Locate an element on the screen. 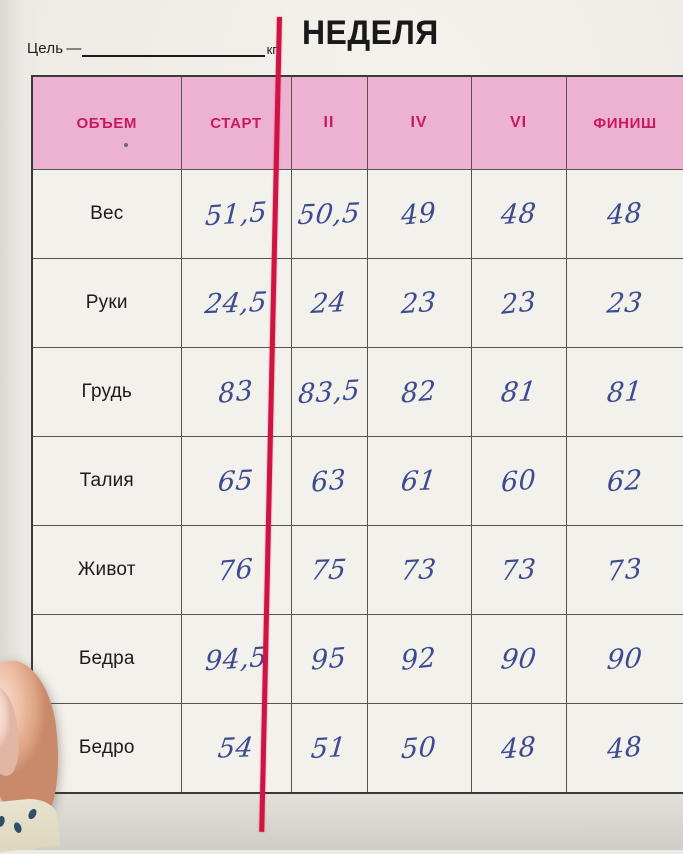 This screenshot has width=683, height=854. goal-unit-label: кг is located at coordinates (271, 49).